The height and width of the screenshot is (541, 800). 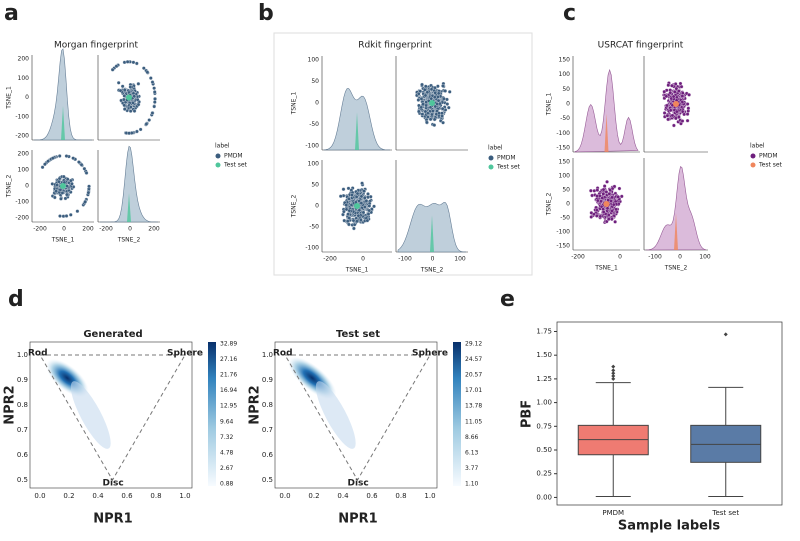 What do you see at coordinates (39, 496) in the screenshot?
I see `x-tick-label: 0.0` at bounding box center [39, 496].